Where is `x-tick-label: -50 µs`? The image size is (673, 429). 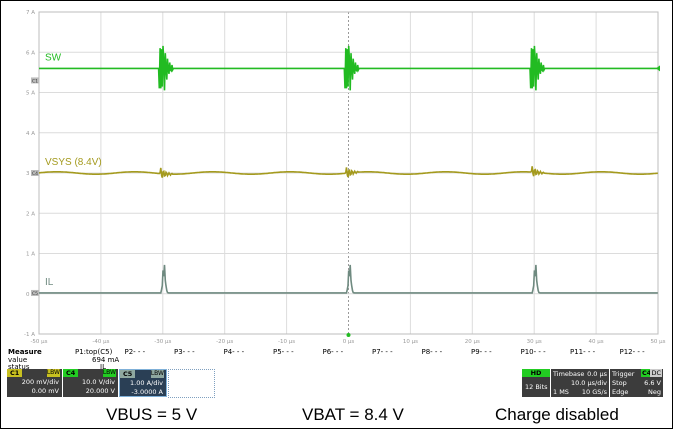
x-tick-label: -50 µs is located at coordinates (38, 342).